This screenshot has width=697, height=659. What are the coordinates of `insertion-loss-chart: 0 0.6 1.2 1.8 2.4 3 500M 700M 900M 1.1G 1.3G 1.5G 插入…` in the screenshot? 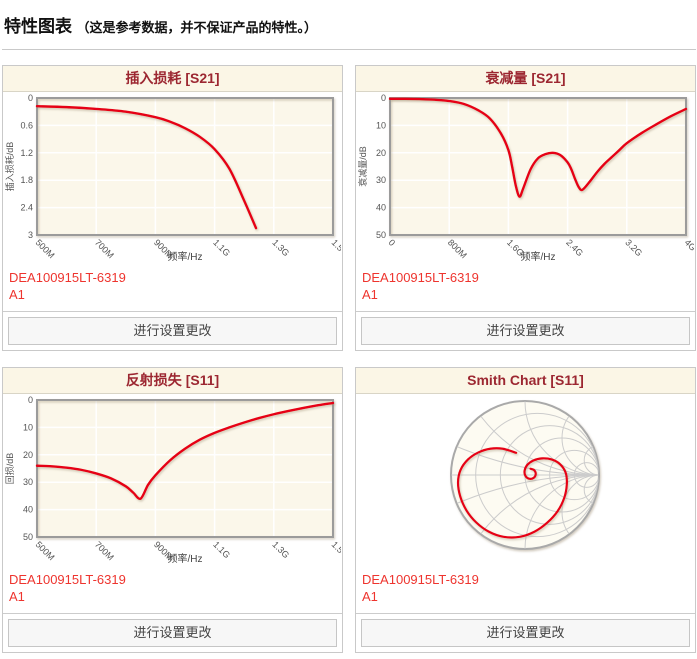 It's located at (172, 177).